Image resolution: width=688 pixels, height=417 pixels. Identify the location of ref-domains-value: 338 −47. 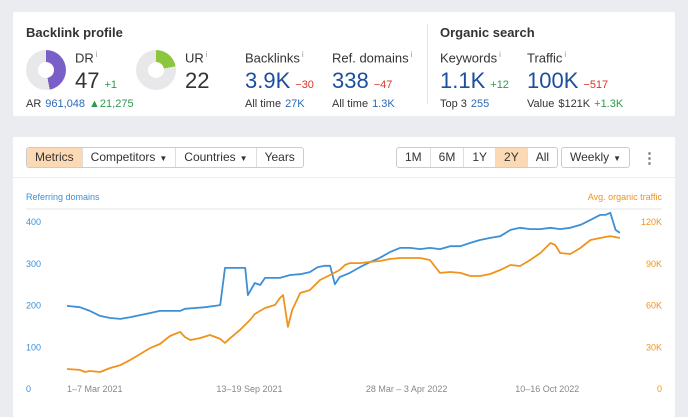
(362, 81).